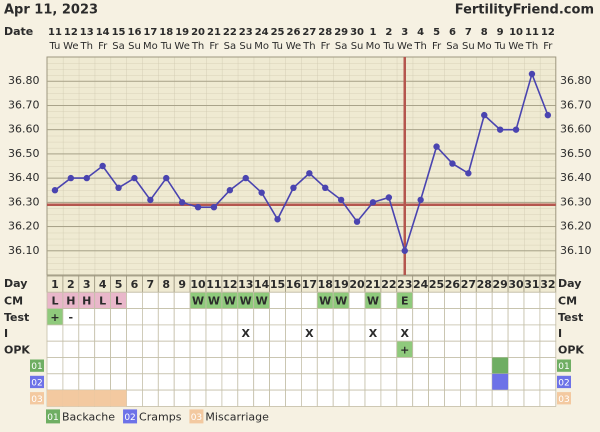 Image resolution: width=600 pixels, height=432 pixels. I want to click on custom-code: 01, so click(36, 367).